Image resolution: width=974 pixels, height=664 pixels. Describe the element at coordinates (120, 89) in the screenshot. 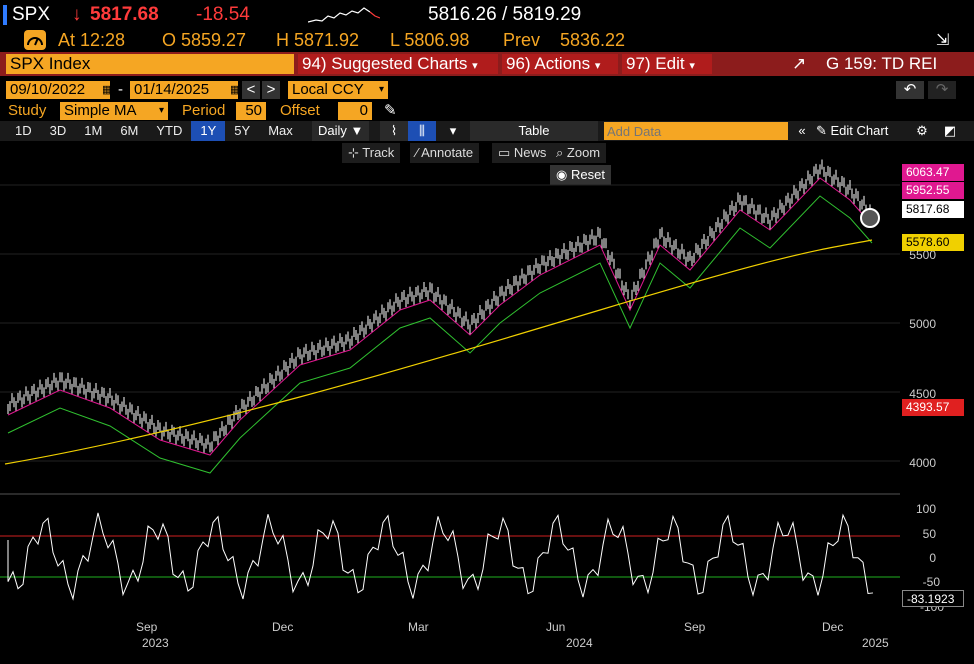

I see `date-dash: -` at that location.